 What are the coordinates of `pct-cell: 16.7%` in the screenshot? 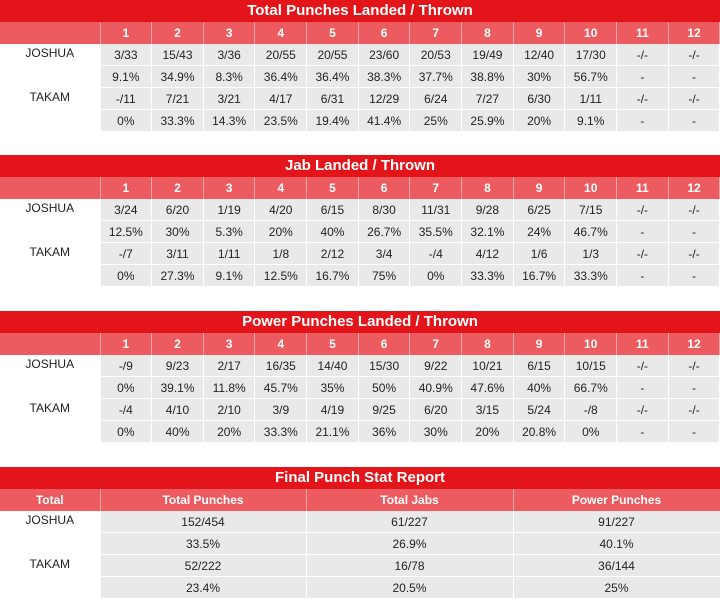 It's located at (539, 275).